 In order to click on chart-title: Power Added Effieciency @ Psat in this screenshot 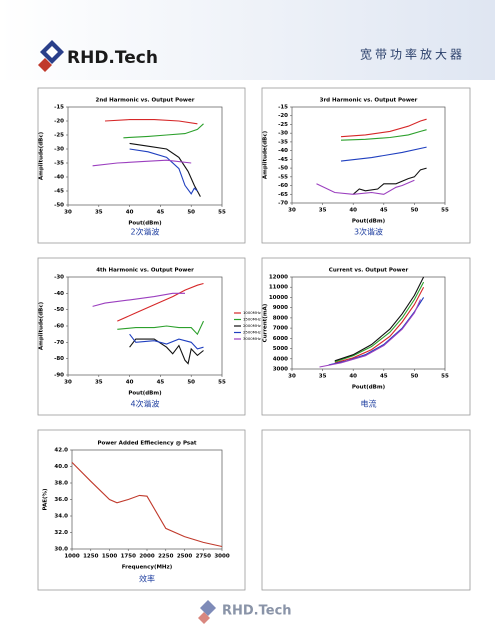, I will do `click(146, 444)`.